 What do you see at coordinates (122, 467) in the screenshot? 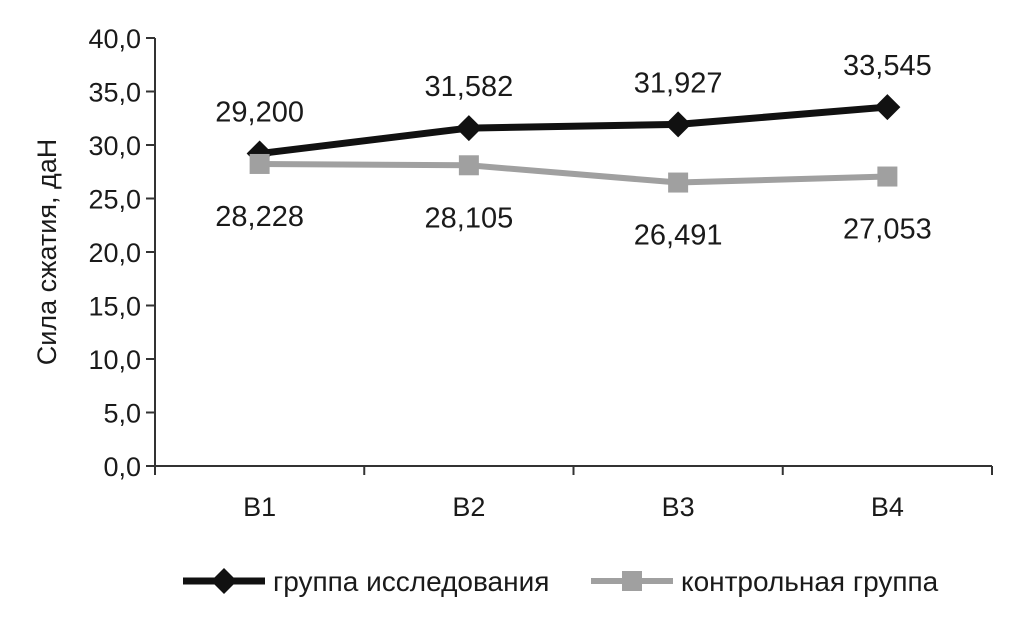
I see `y-tick-label: 0,0` at bounding box center [122, 467].